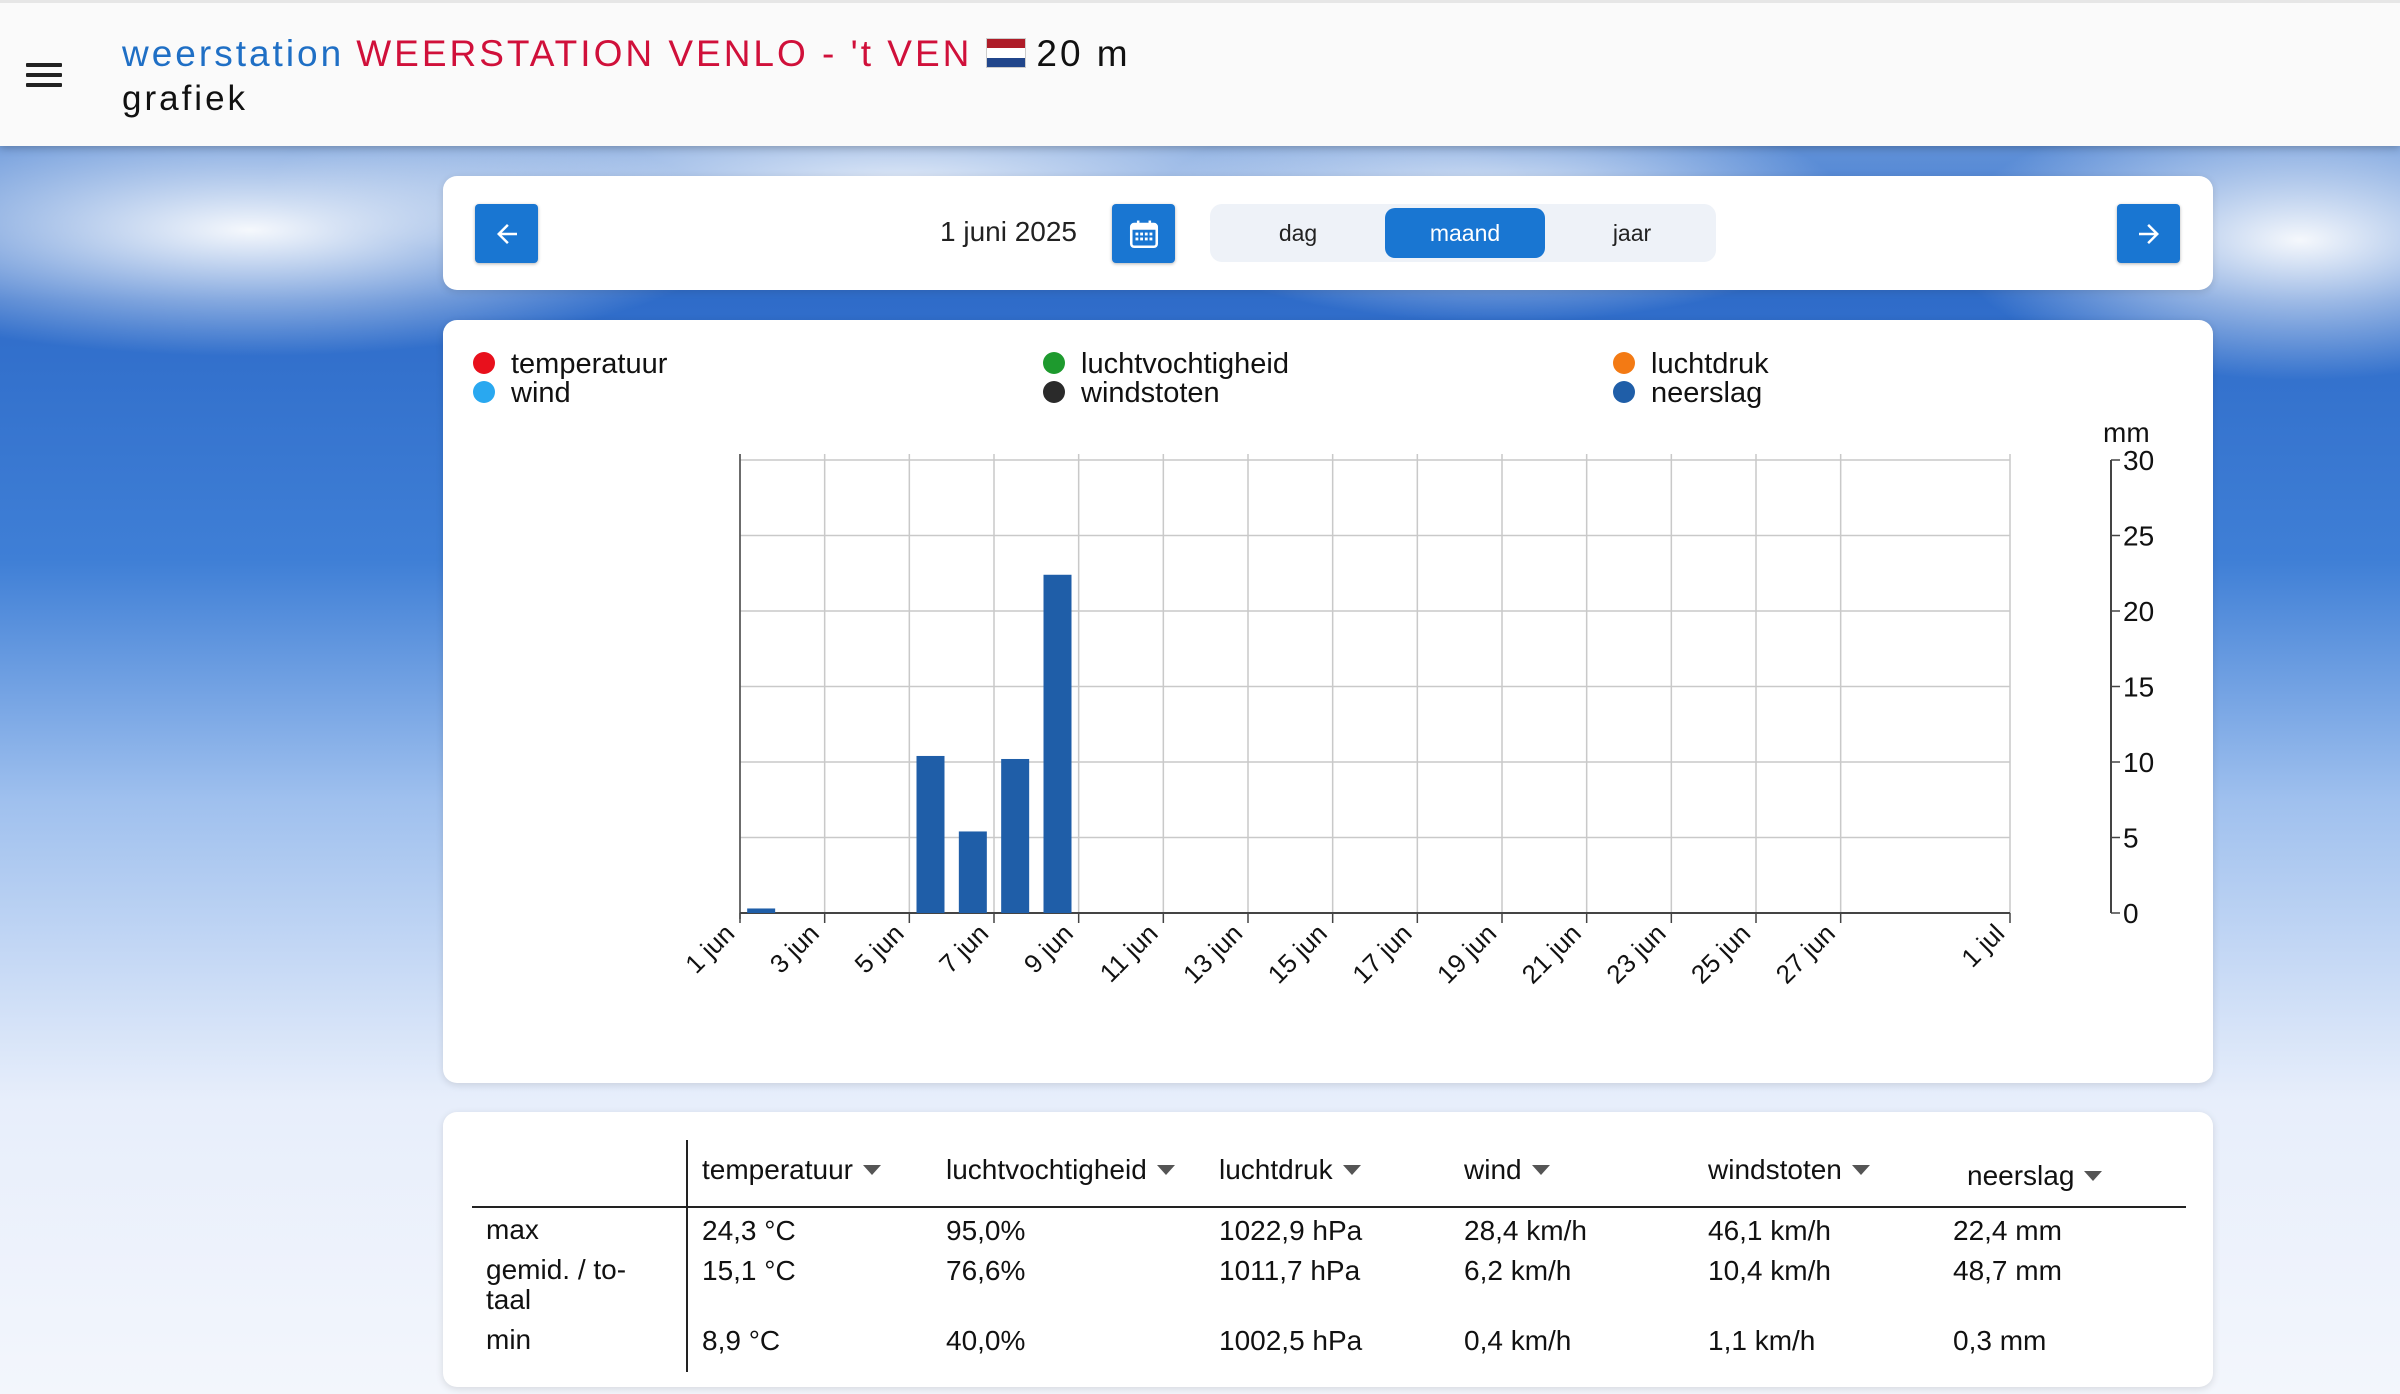 This screenshot has width=2400, height=1394. Describe the element at coordinates (1518, 1340) in the screenshot. I see `table-cell: 0,4 km/h` at that location.